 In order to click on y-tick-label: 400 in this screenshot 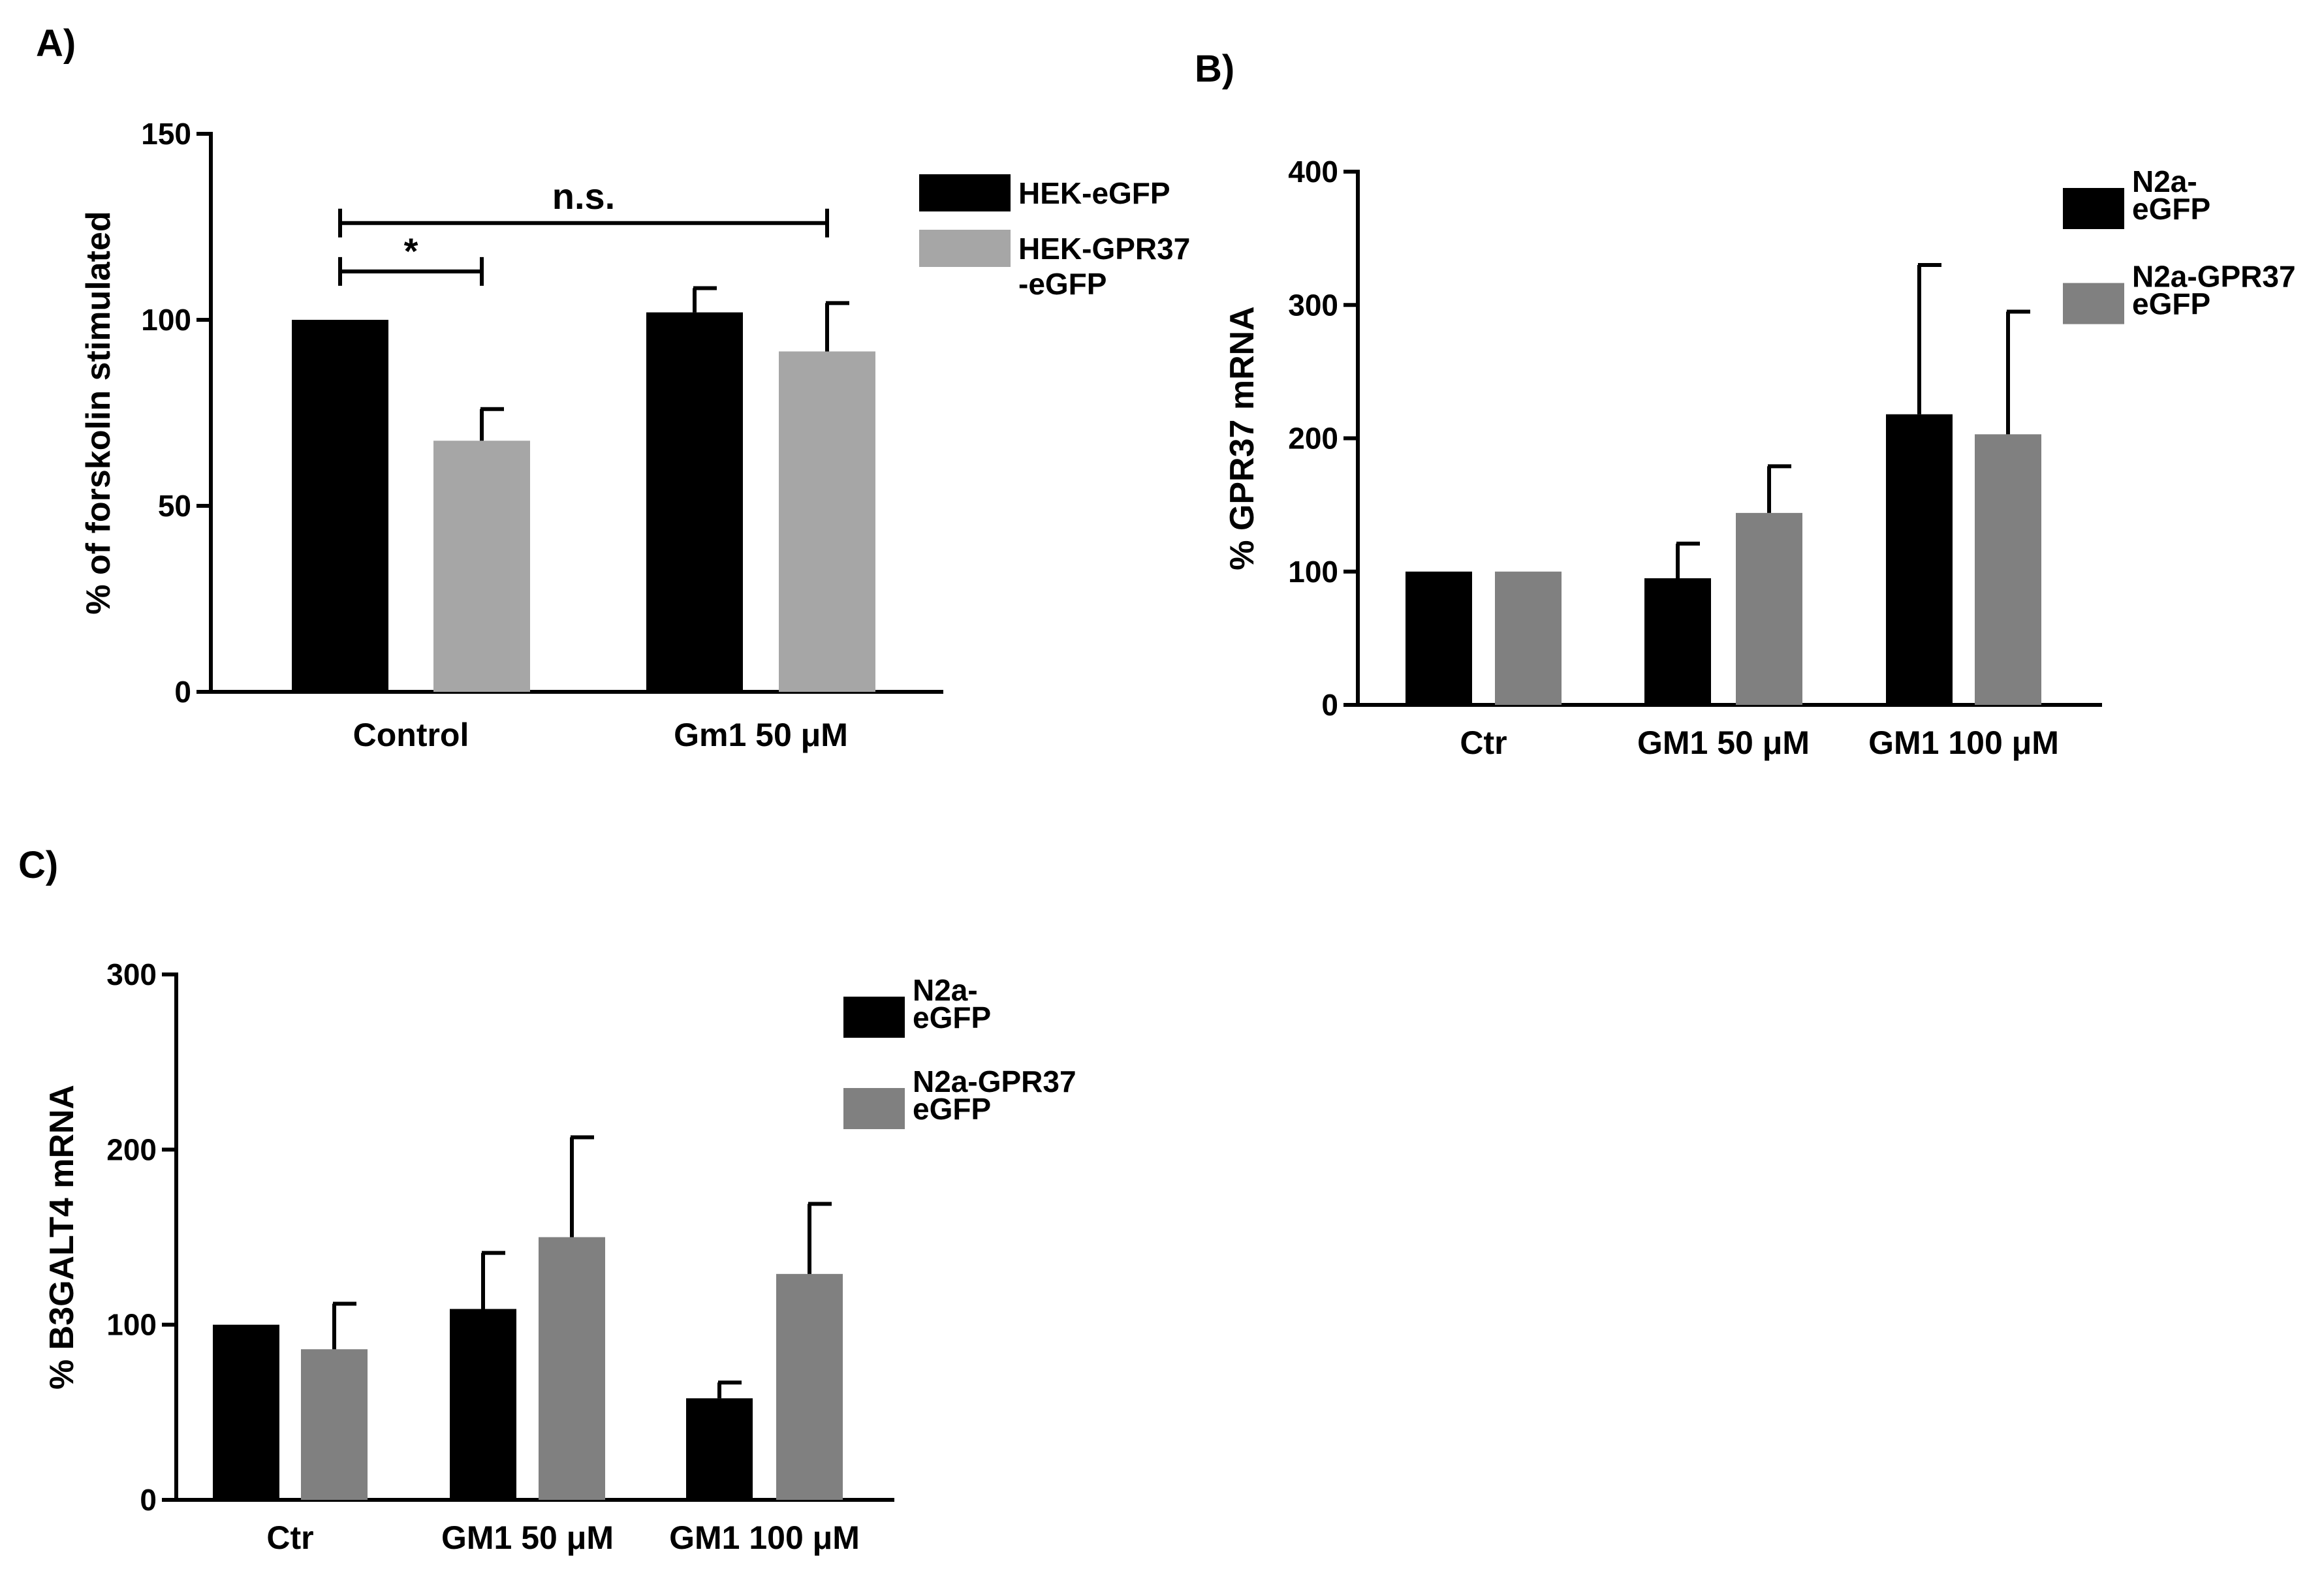, I will do `click(1313, 172)`.